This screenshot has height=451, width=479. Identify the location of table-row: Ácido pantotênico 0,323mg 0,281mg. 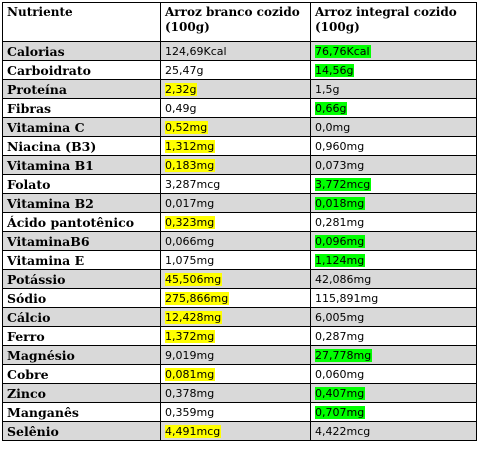
(239, 222).